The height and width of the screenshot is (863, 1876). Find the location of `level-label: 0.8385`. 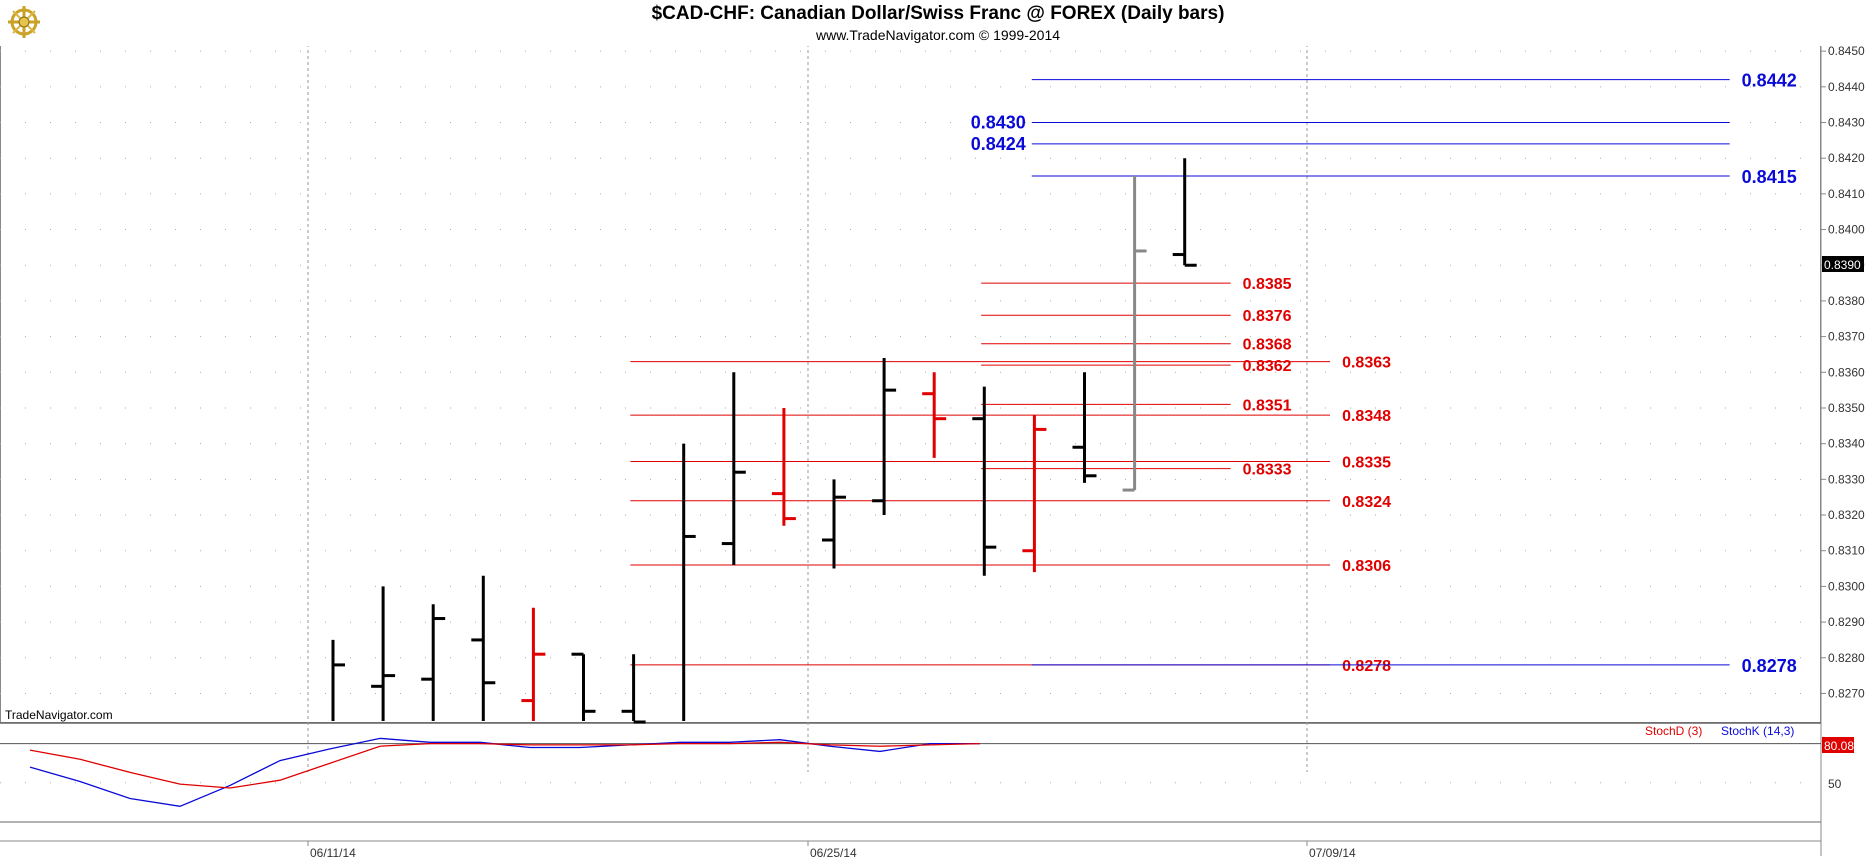

level-label: 0.8385 is located at coordinates (1267, 284).